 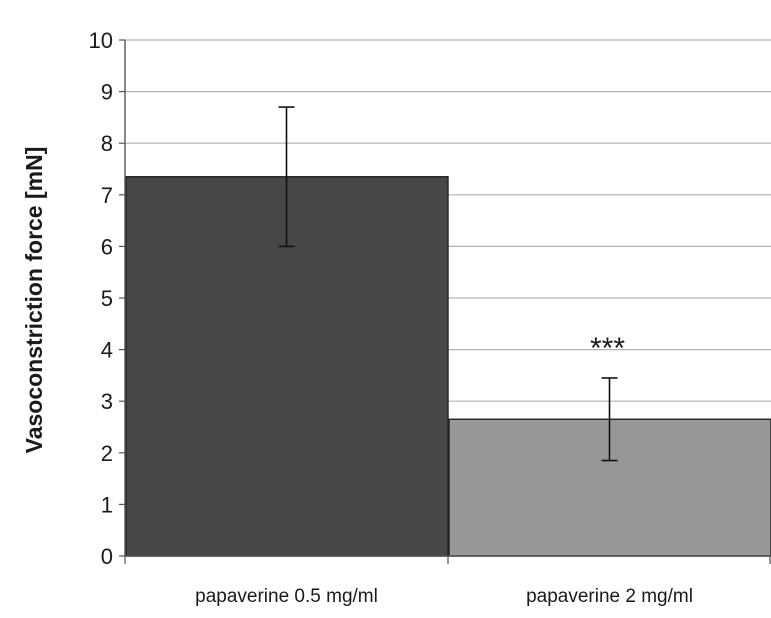 I want to click on y-tick-label: 4, so click(x=107, y=350).